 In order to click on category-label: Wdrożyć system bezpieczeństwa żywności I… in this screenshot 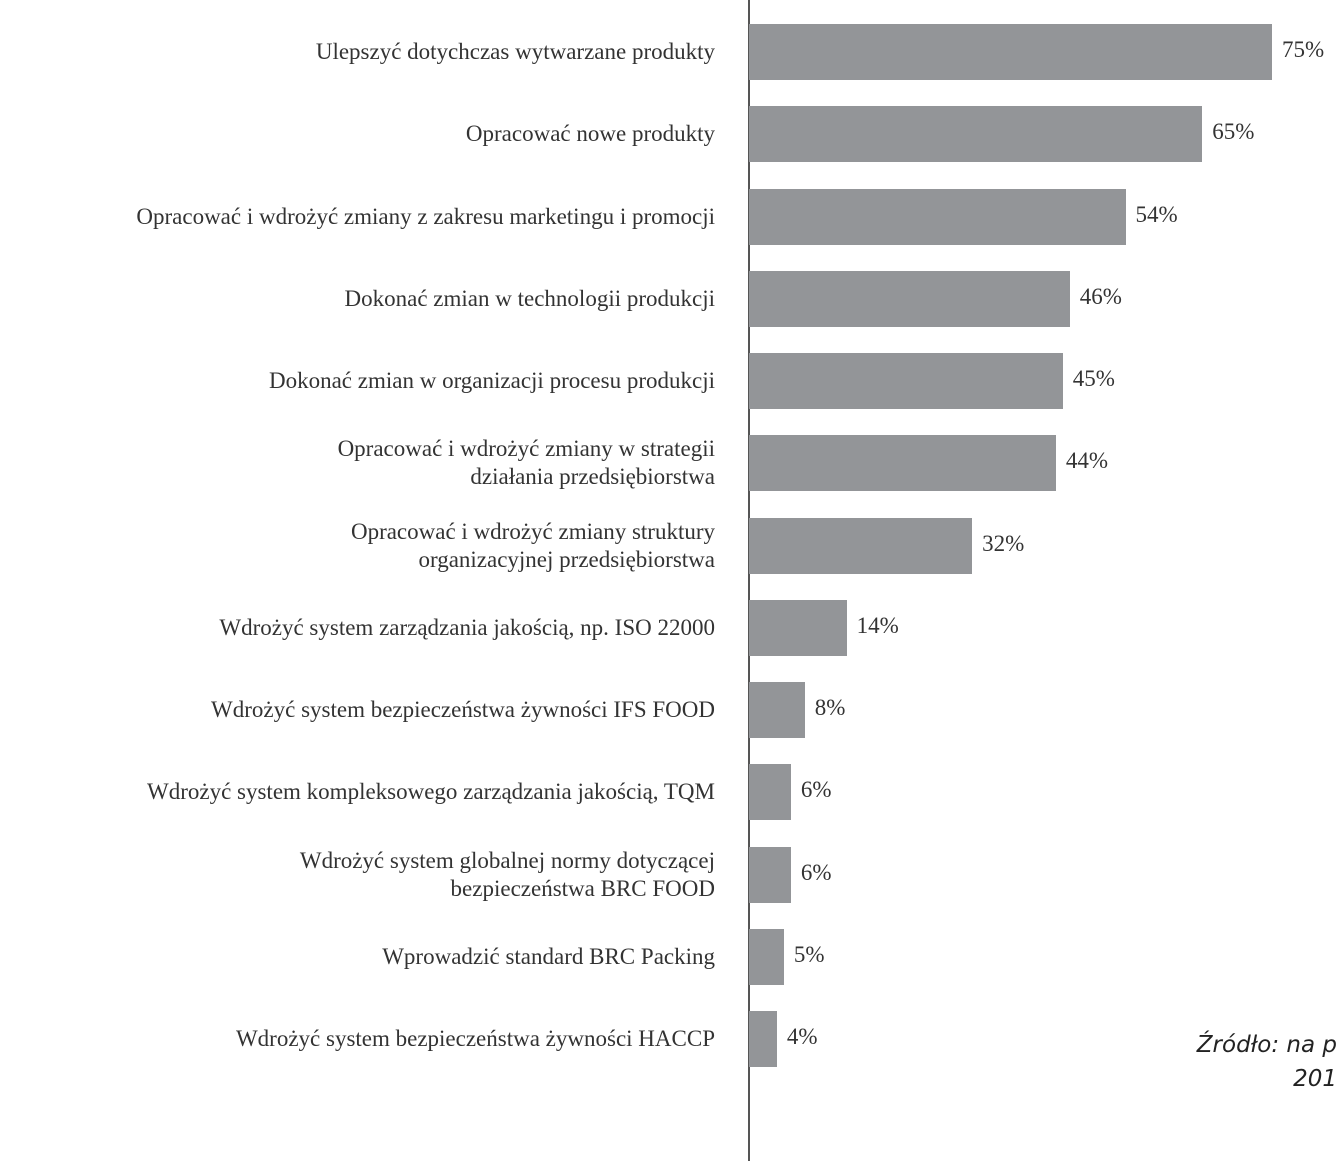, I will do `click(463, 709)`.